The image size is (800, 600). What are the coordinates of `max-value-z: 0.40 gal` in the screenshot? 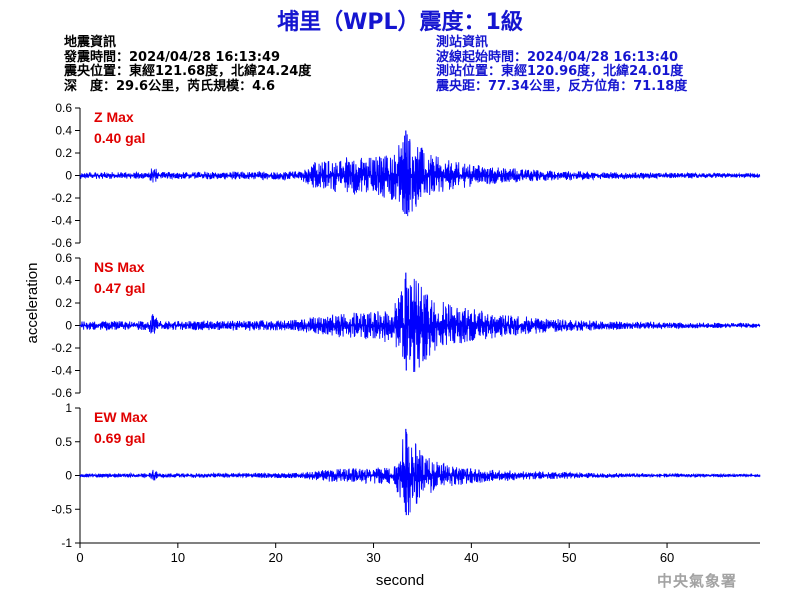 It's located at (119, 138).